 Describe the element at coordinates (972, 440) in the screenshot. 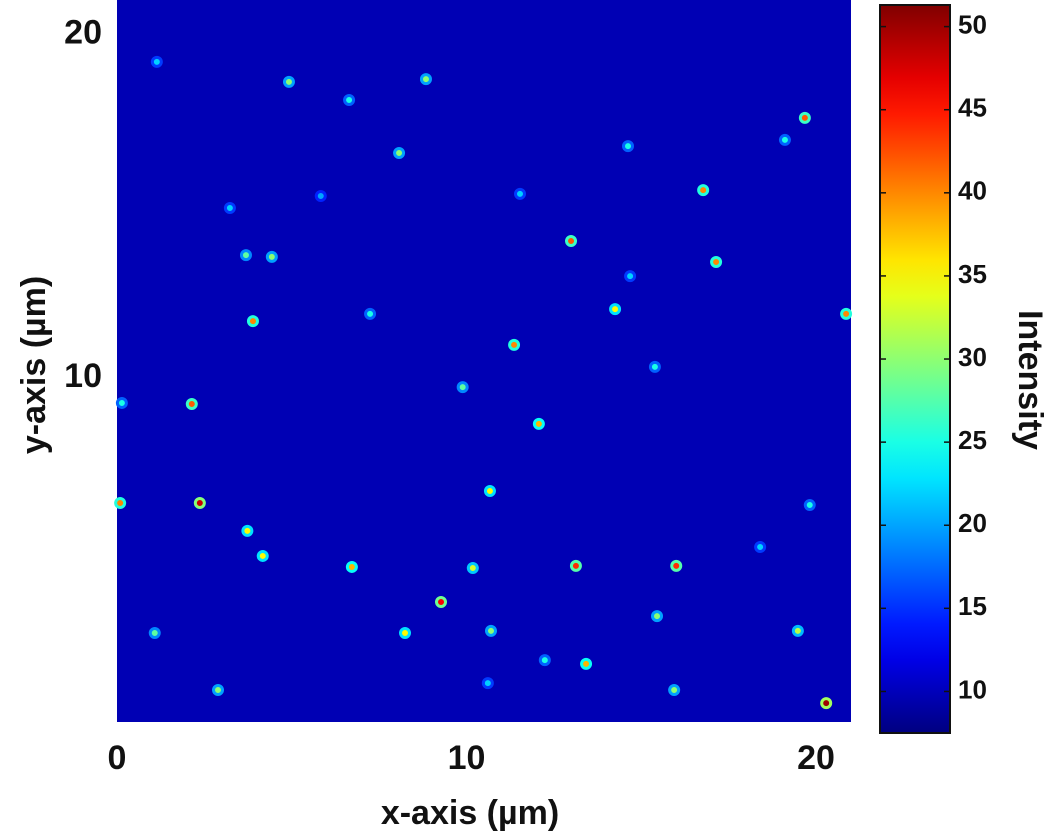

I see `colorbar-tick-label: 25` at that location.